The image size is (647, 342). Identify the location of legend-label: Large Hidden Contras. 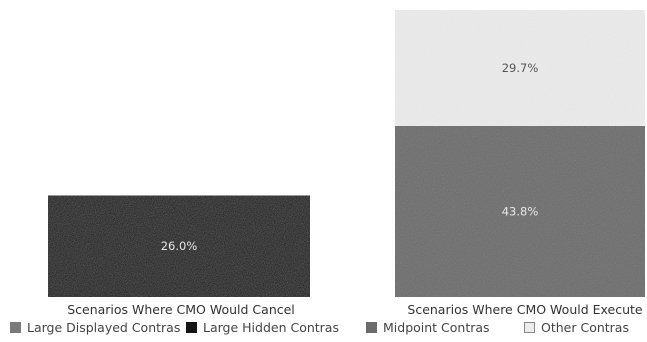
(271, 327).